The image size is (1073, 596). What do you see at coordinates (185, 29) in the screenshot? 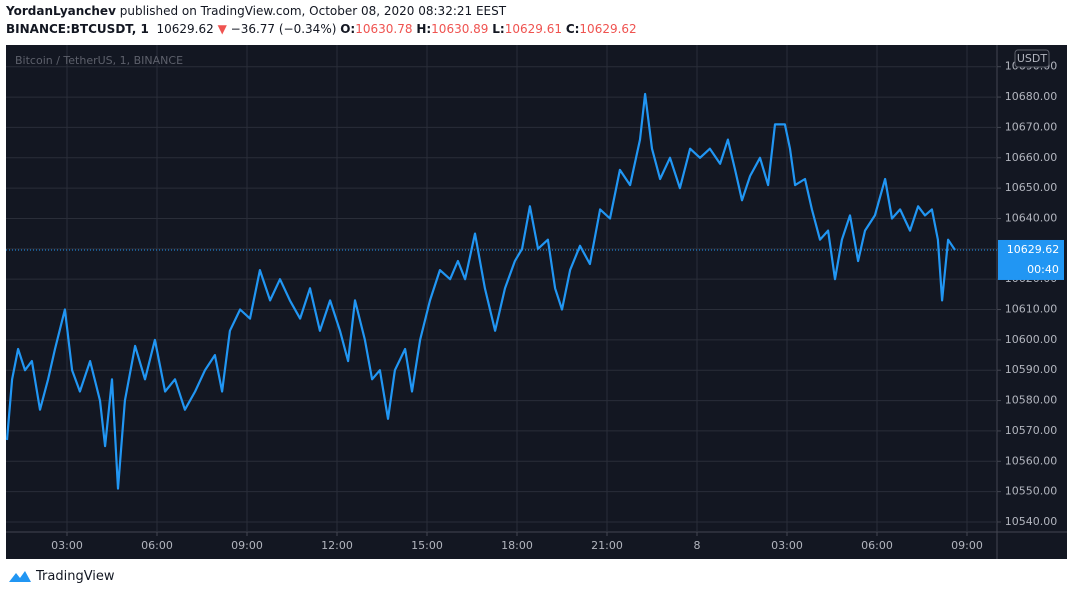
I see `price: 10629.62` at bounding box center [185, 29].